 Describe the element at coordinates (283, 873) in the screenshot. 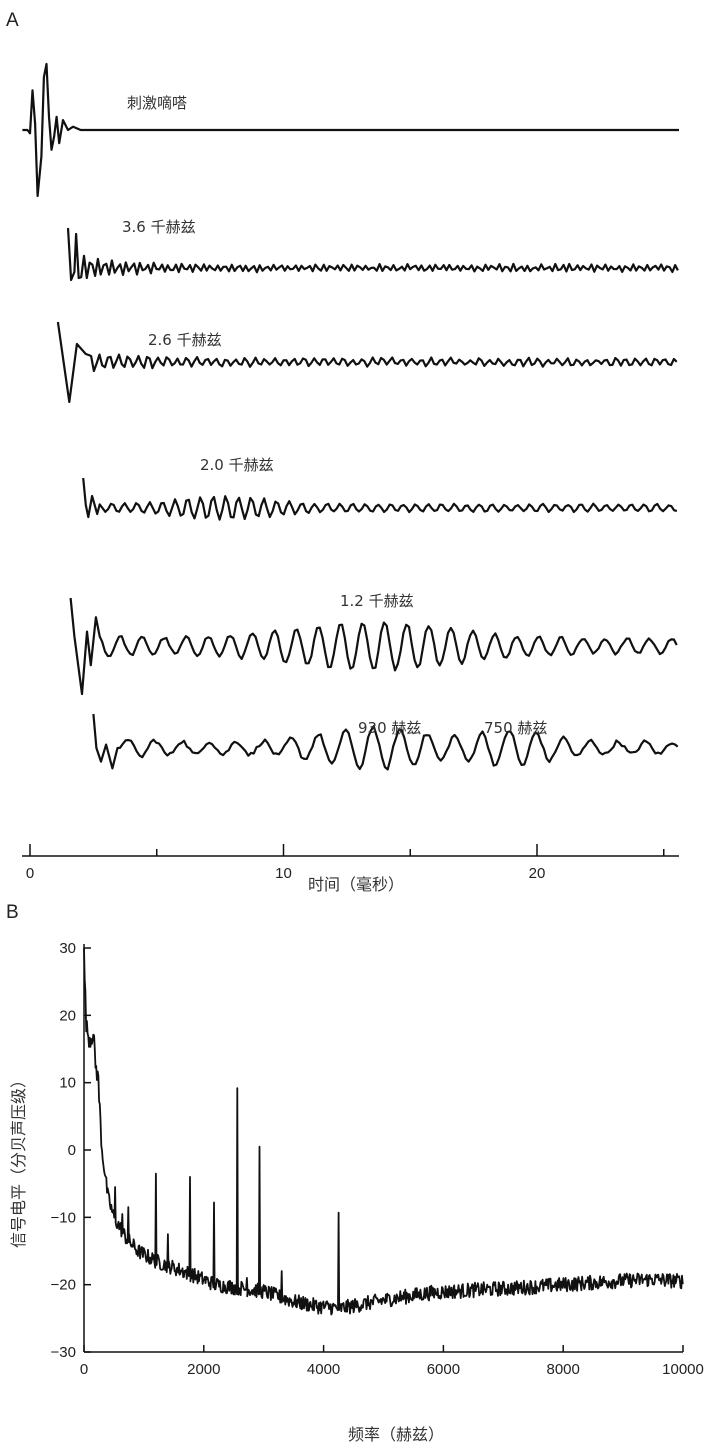

I see `panel-a-tick-label: 10` at that location.